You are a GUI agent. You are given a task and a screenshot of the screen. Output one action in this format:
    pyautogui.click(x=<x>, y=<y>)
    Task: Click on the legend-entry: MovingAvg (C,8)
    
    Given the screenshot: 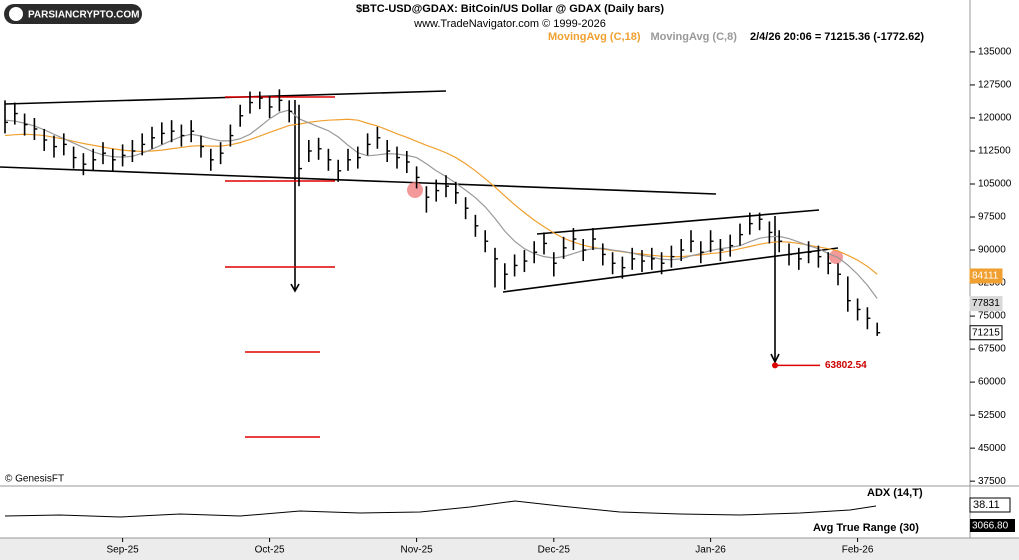 What is the action you would take?
    pyautogui.click(x=694, y=37)
    